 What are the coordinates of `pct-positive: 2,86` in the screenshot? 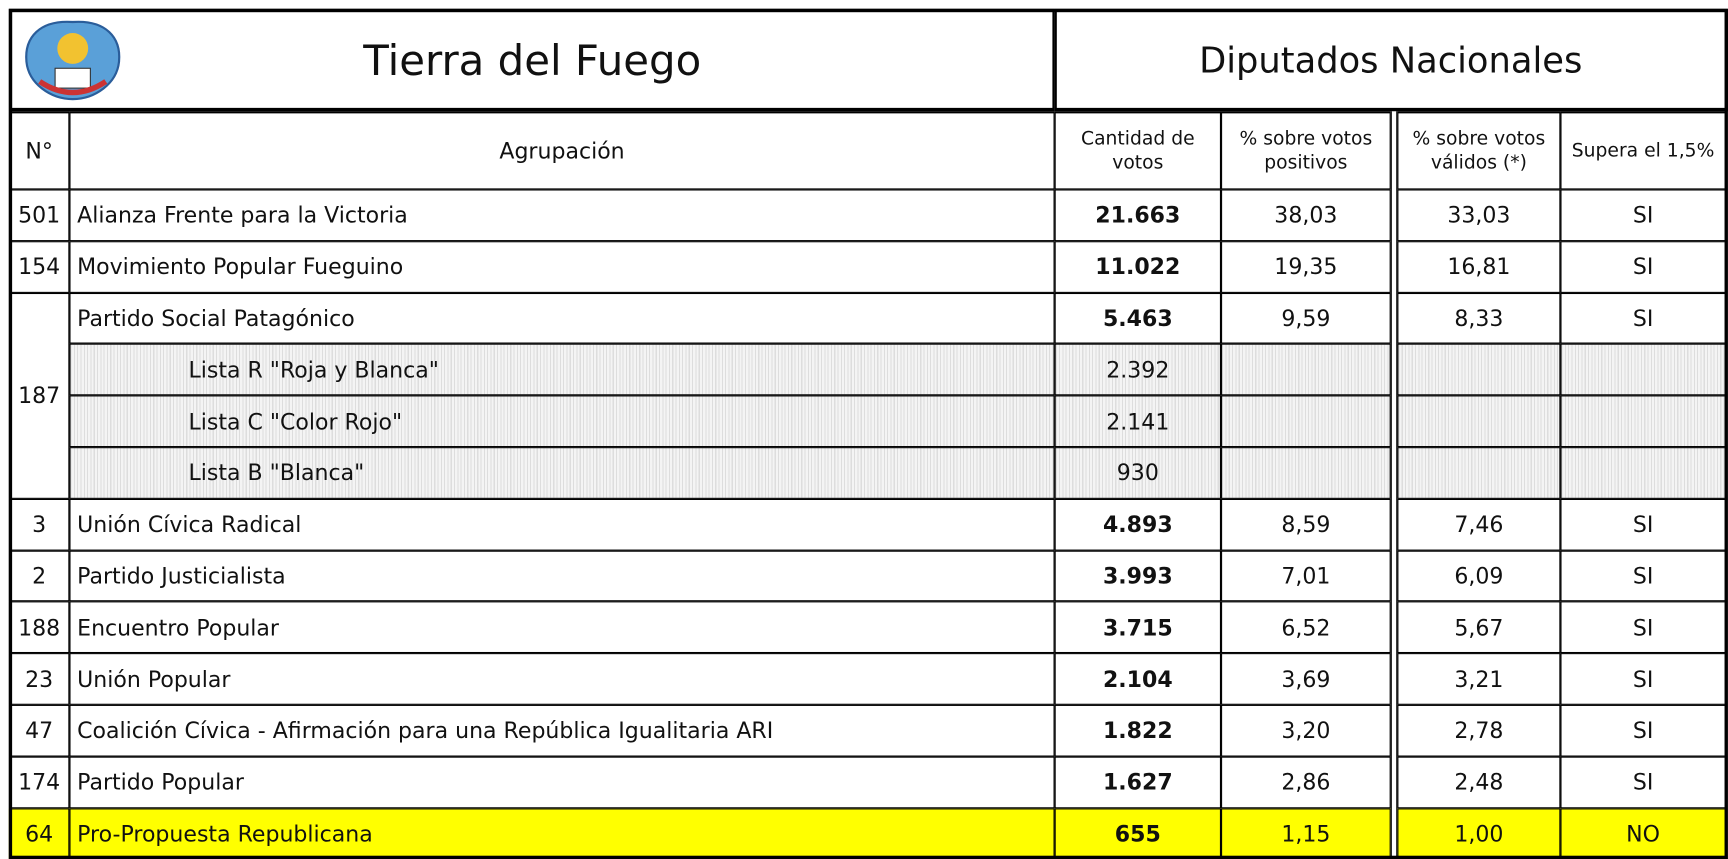 It's located at (1306, 782).